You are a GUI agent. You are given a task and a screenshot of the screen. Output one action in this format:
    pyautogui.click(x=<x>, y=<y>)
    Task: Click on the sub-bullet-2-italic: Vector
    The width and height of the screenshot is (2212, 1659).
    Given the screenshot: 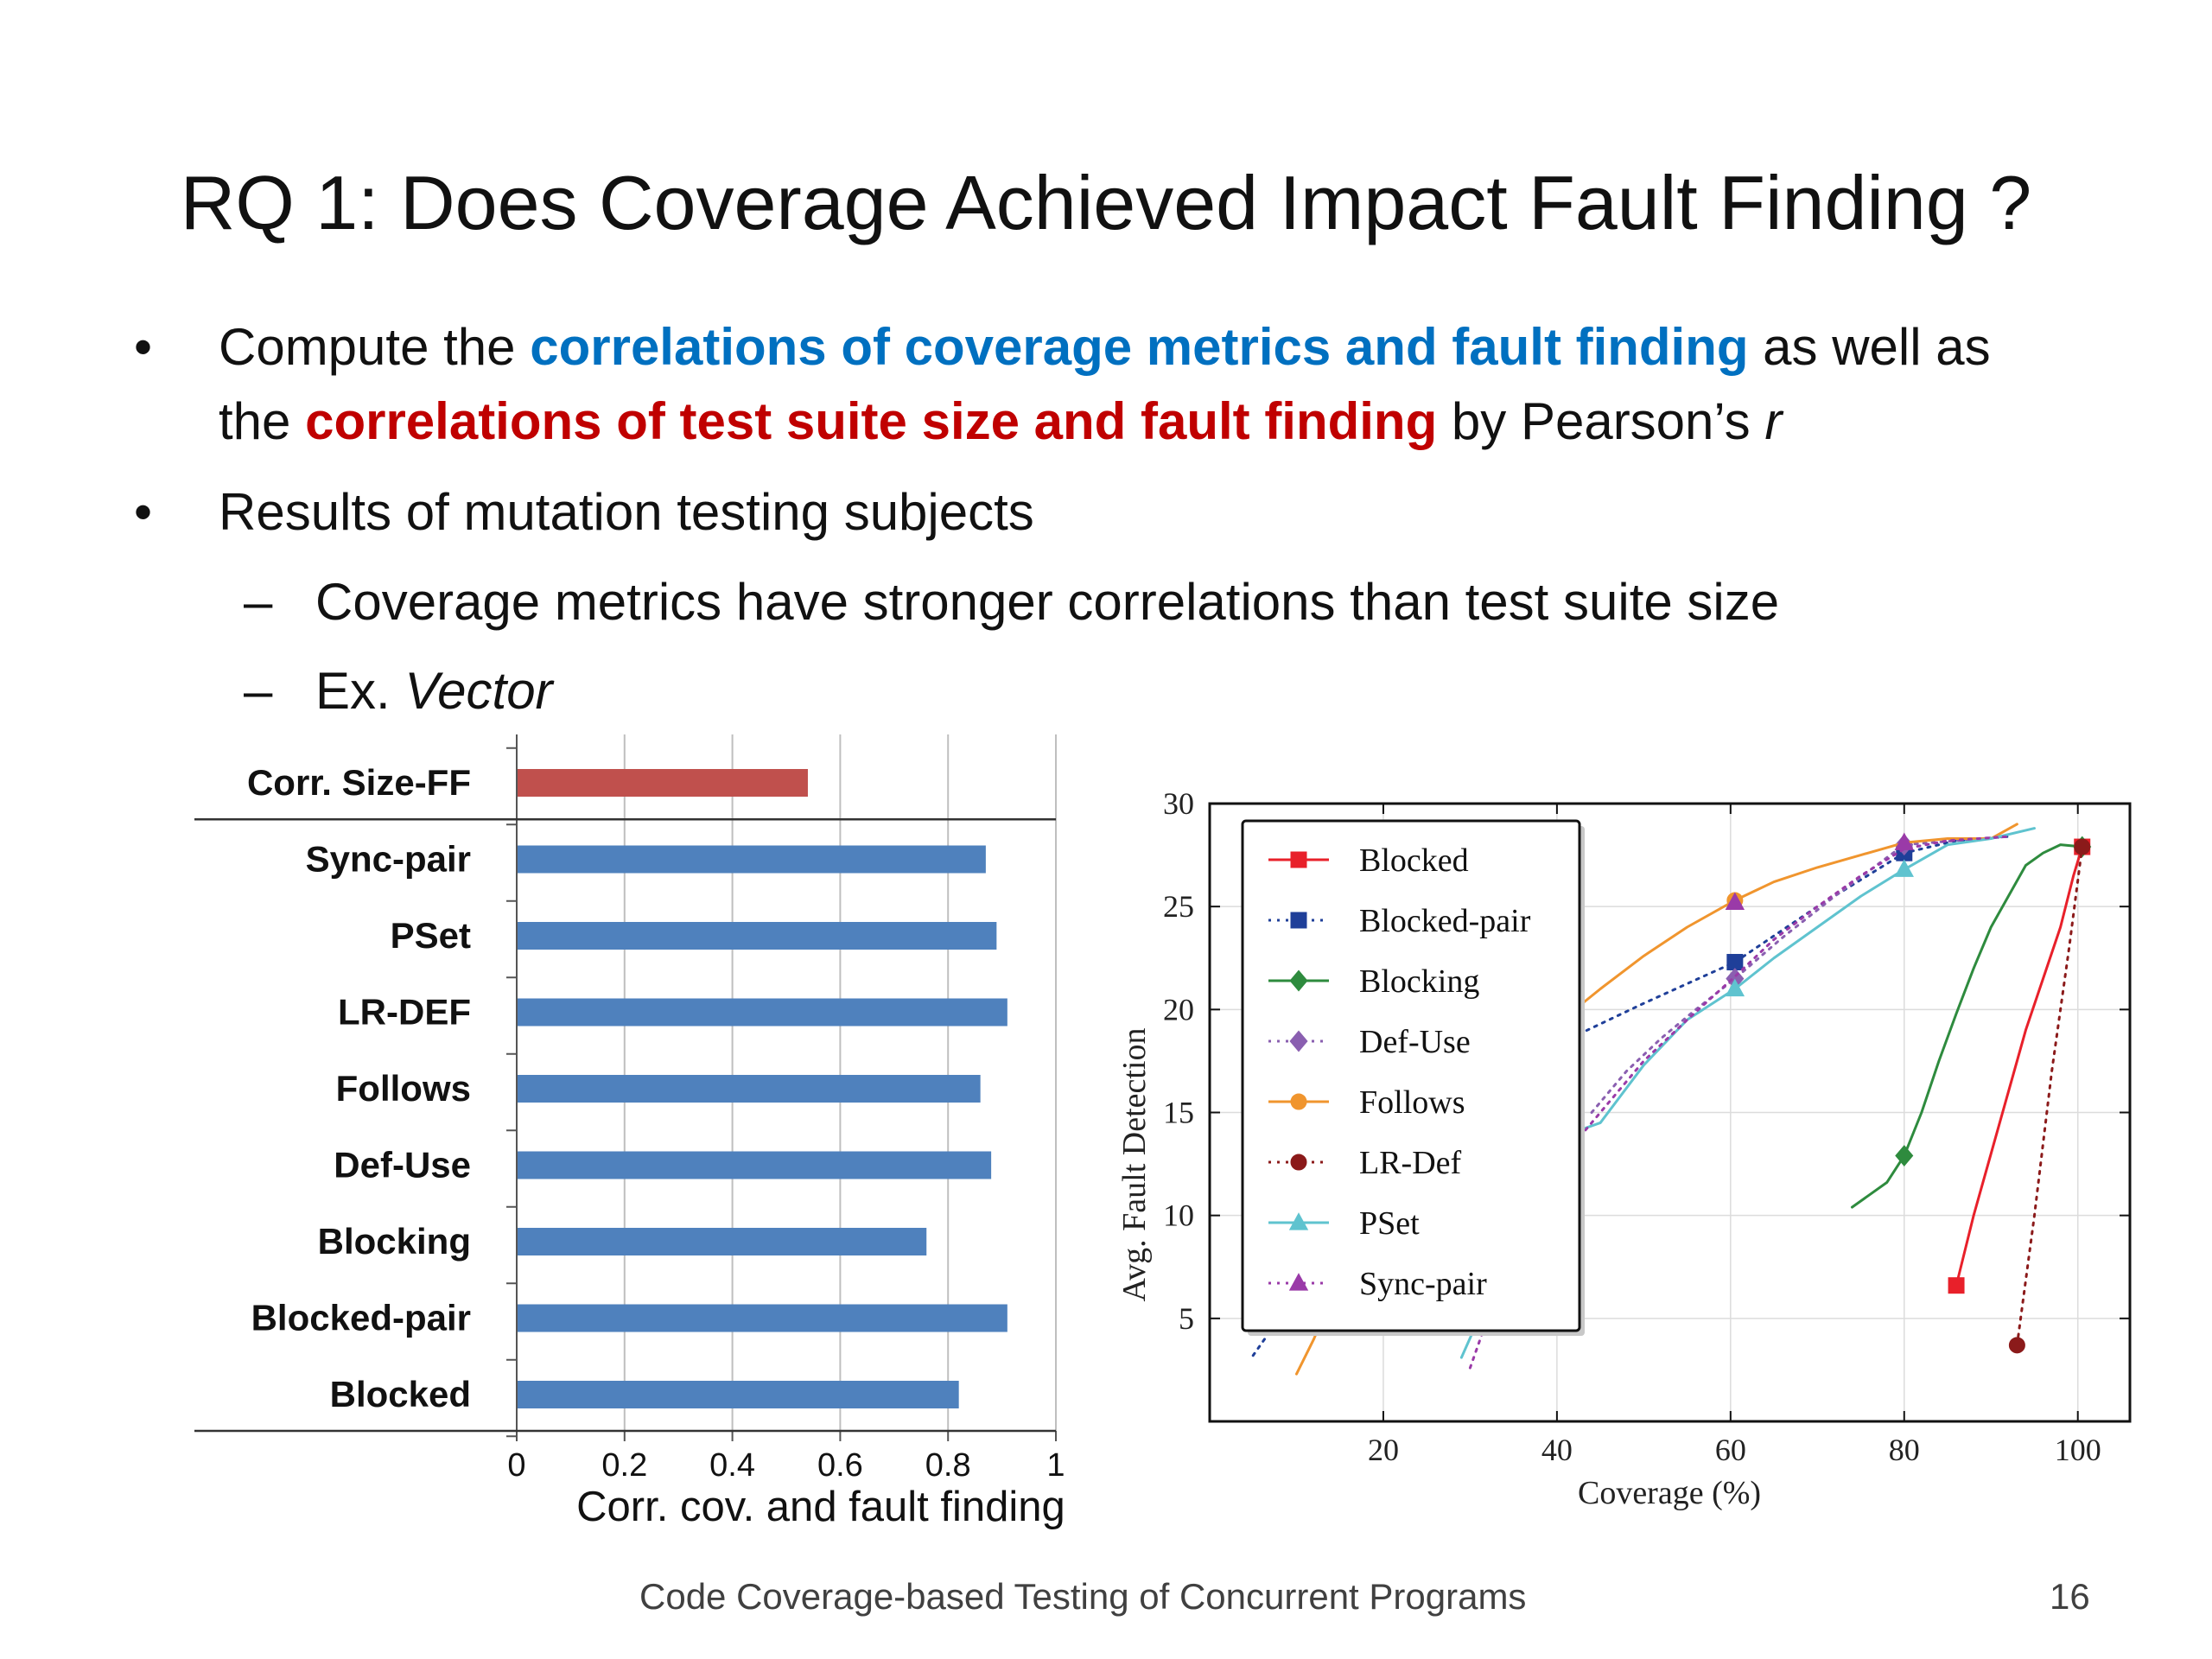 What is the action you would take?
    pyautogui.click(x=478, y=691)
    